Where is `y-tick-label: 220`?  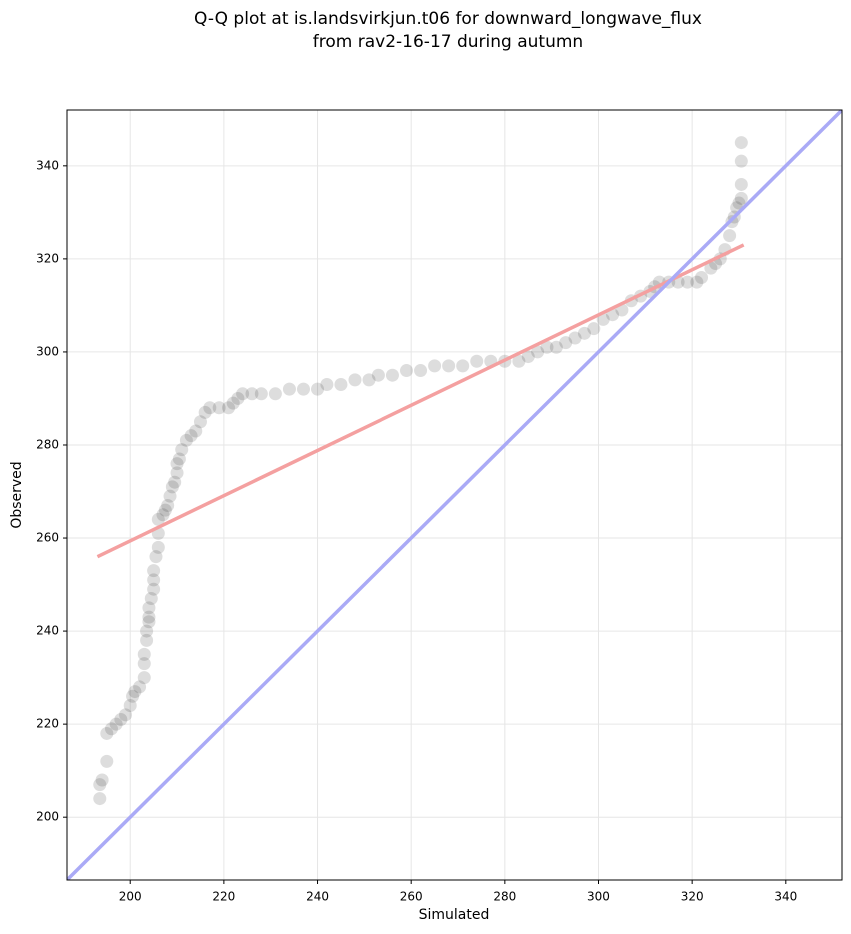 y-tick-label: 220 is located at coordinates (47, 724).